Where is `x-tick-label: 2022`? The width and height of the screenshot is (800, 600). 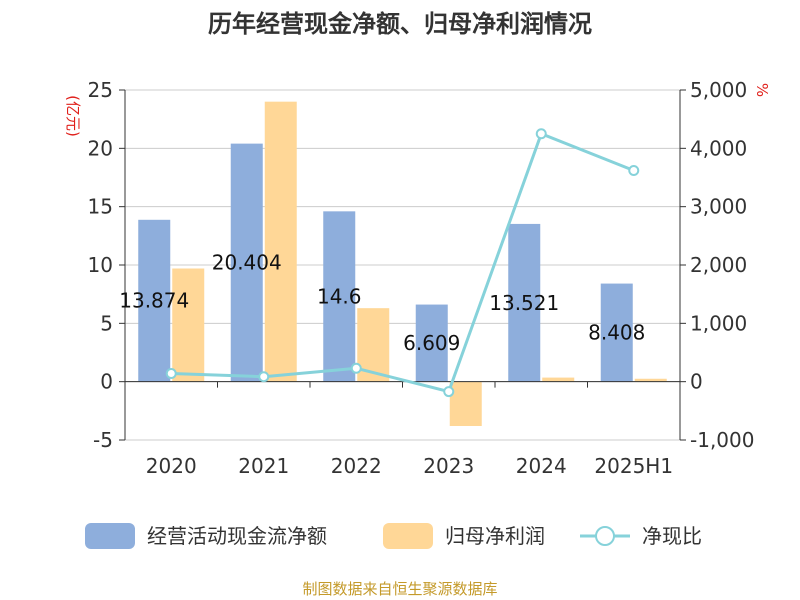 x-tick-label: 2022 is located at coordinates (356, 466).